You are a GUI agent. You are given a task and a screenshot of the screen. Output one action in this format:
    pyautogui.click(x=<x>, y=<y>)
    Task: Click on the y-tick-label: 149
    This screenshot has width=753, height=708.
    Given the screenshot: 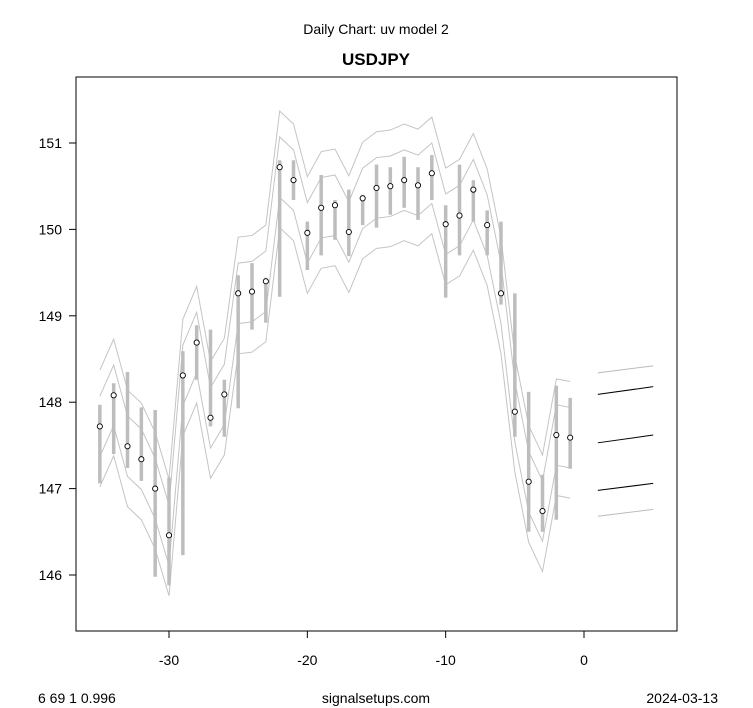 What is the action you would take?
    pyautogui.click(x=51, y=316)
    